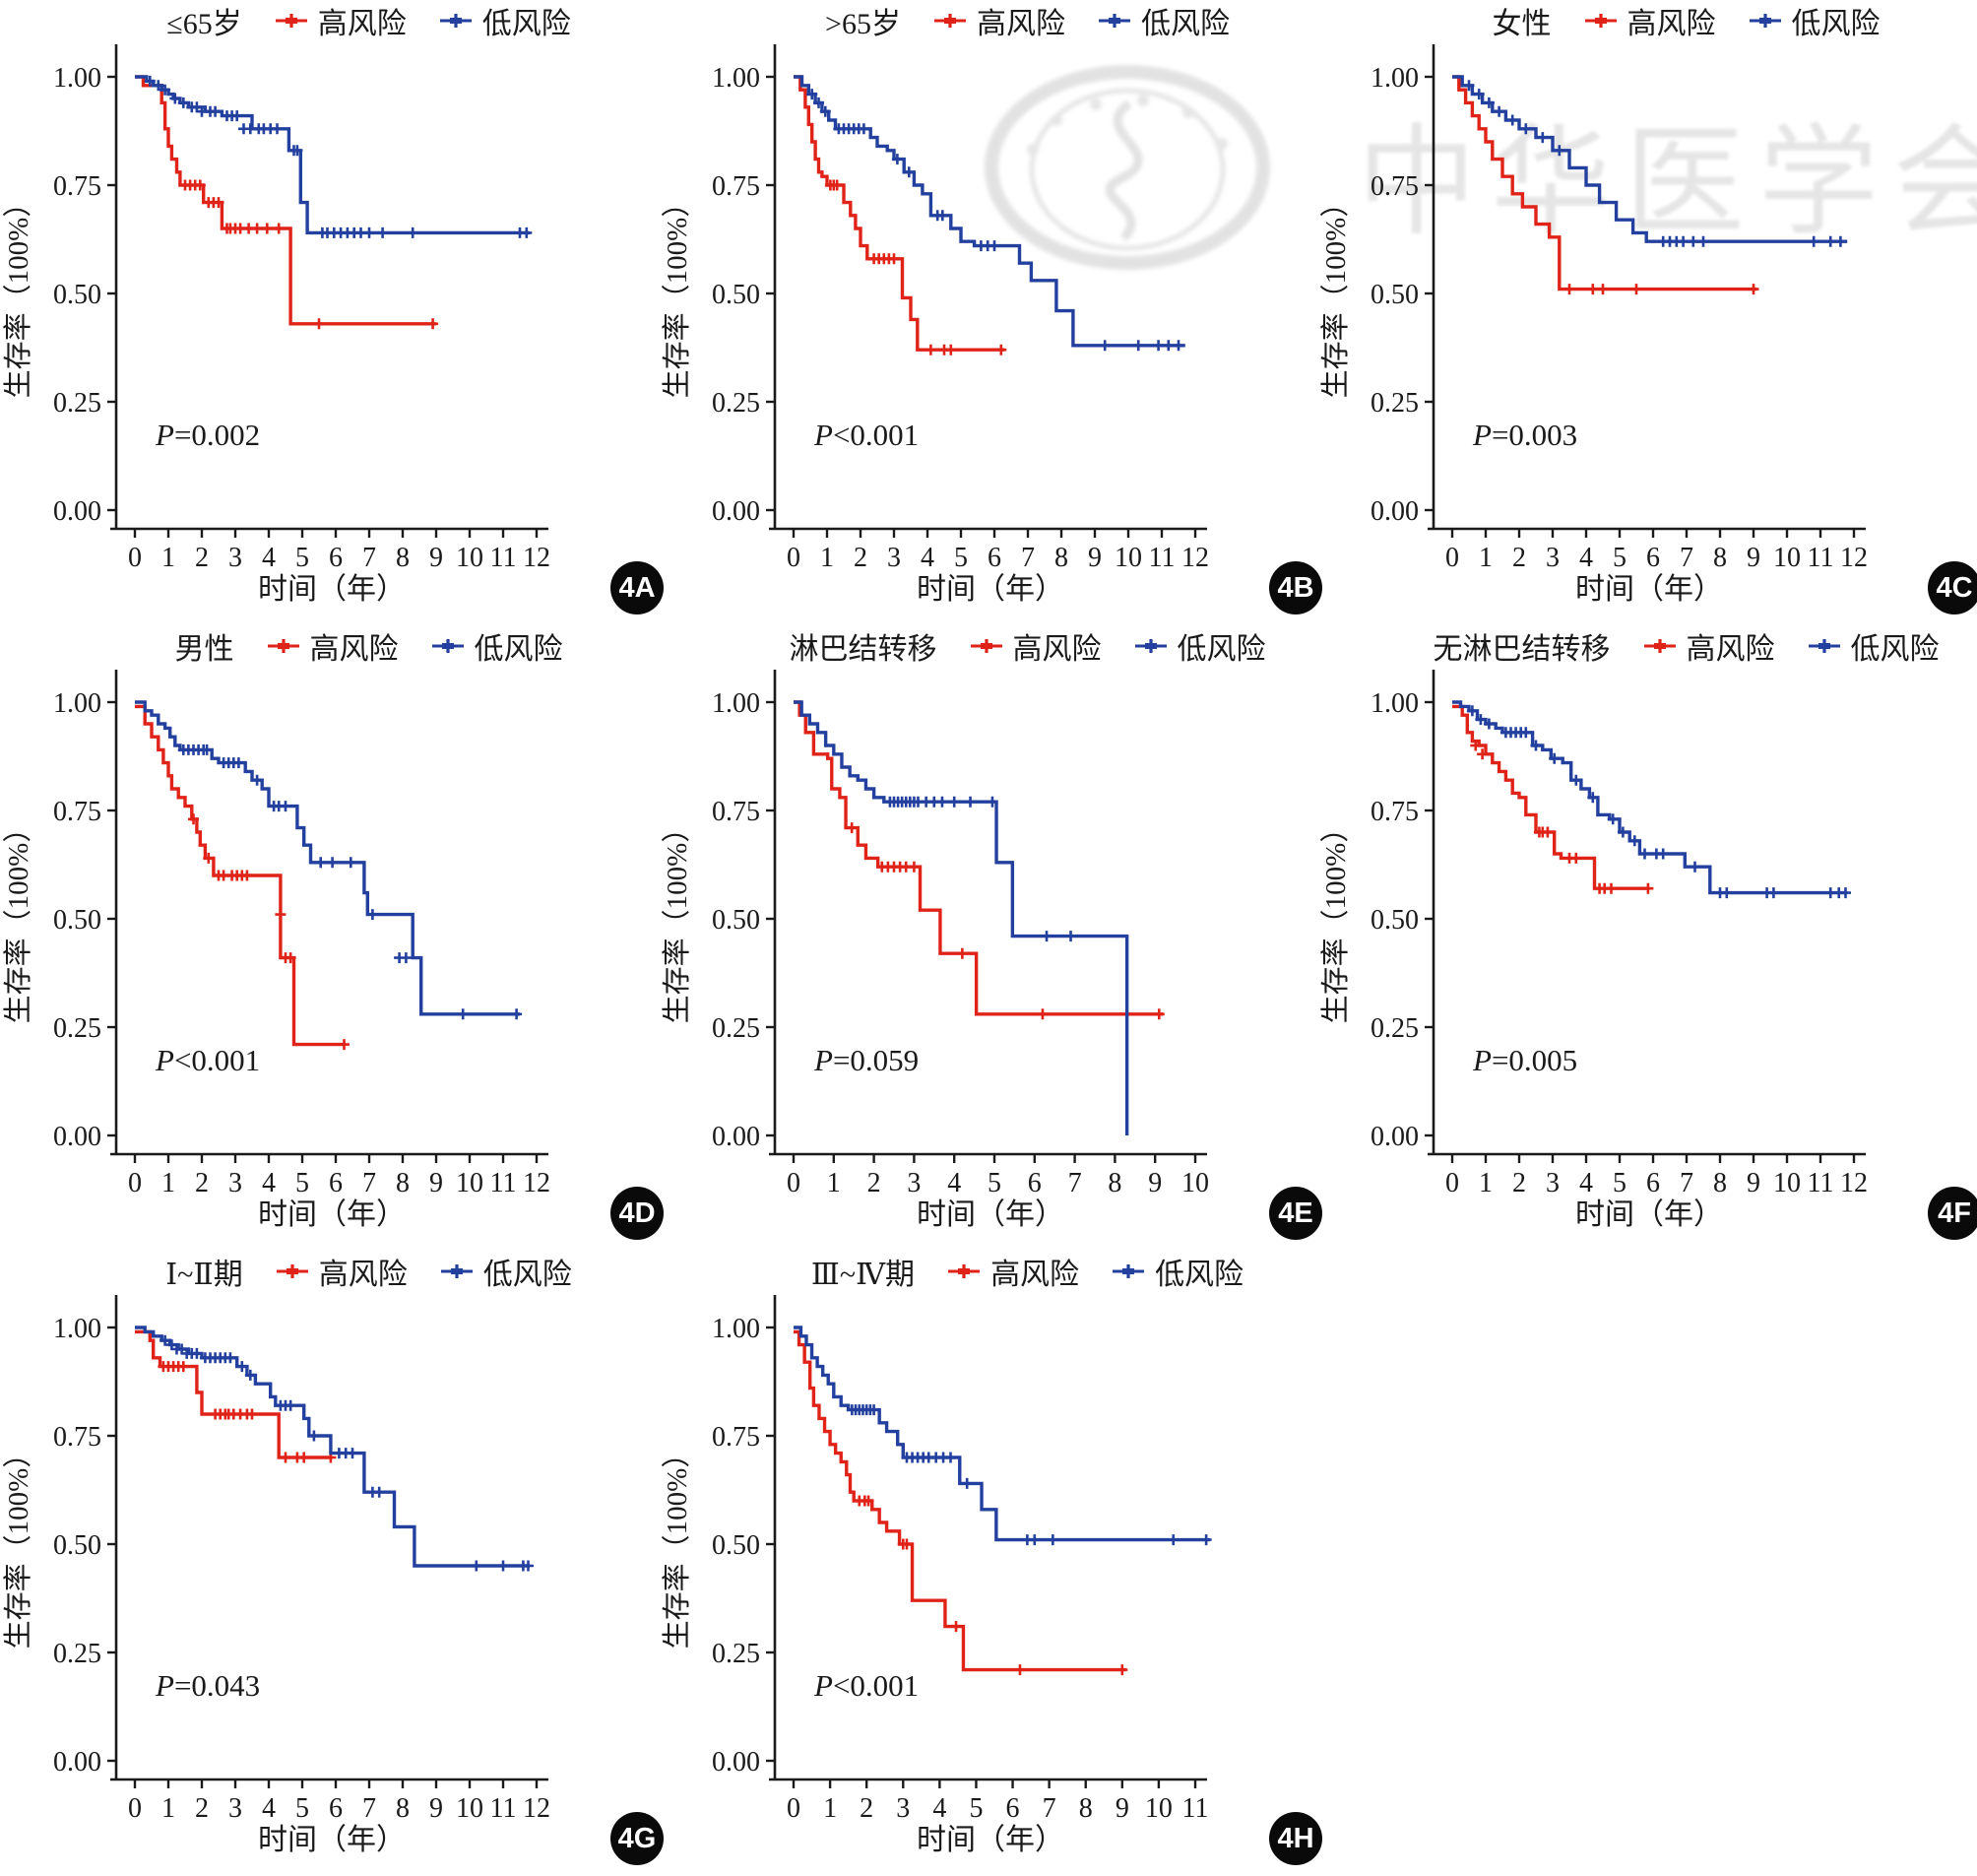 This screenshot has height=1876, width=1977. What do you see at coordinates (1295, 588) in the screenshot?
I see `panel-badge: 4B` at bounding box center [1295, 588].